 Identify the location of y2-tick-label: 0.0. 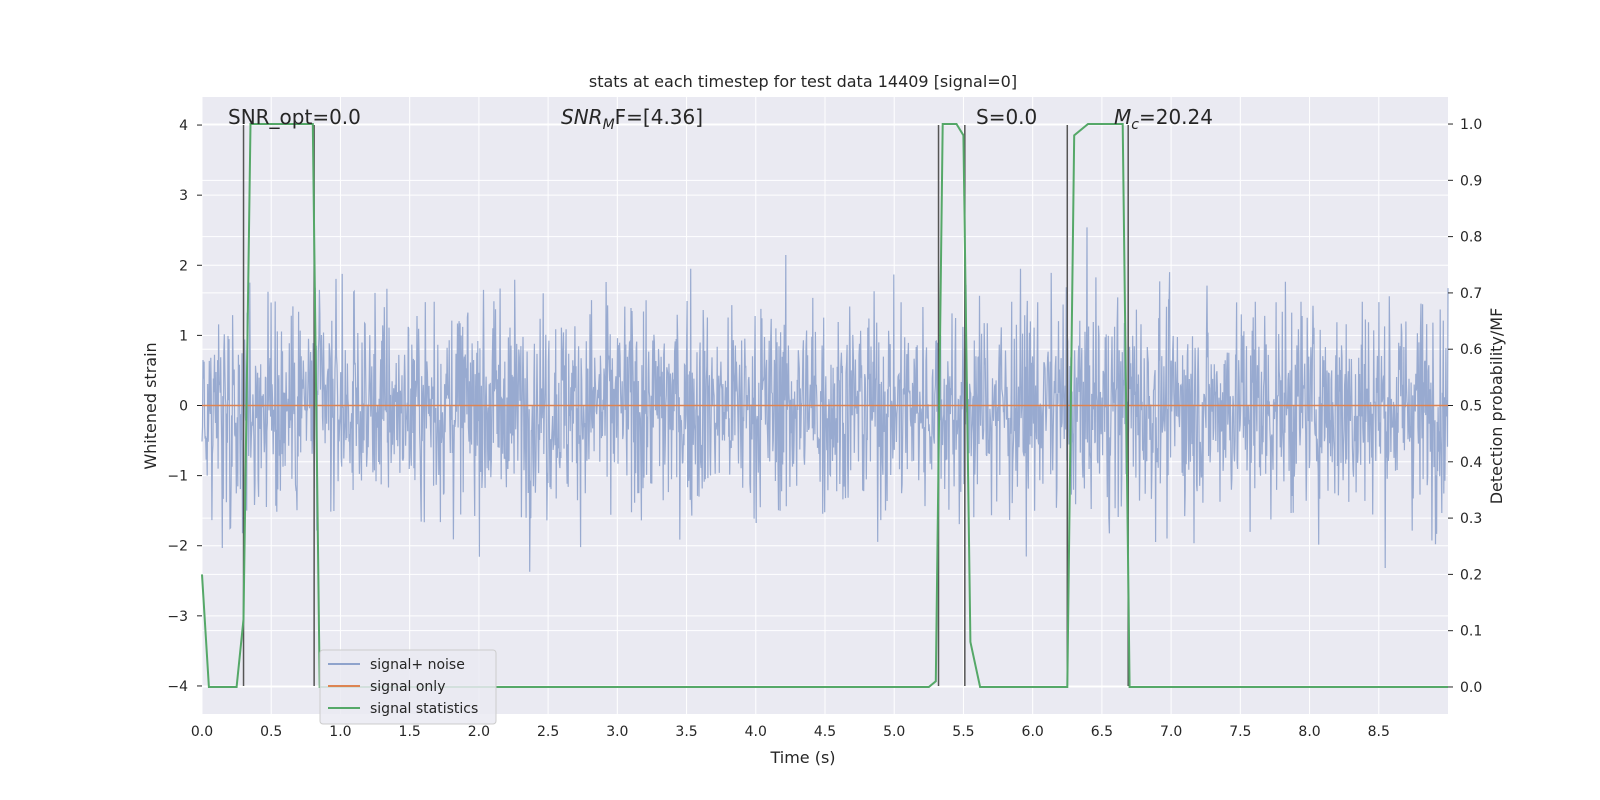
(1471, 688).